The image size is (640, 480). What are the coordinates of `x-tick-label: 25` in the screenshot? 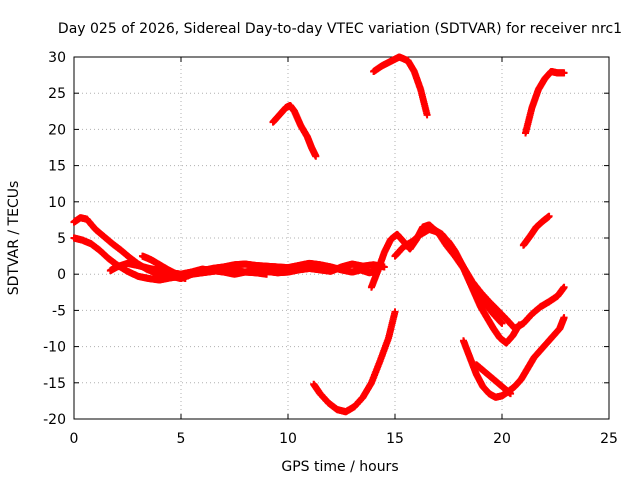 It's located at (609, 439).